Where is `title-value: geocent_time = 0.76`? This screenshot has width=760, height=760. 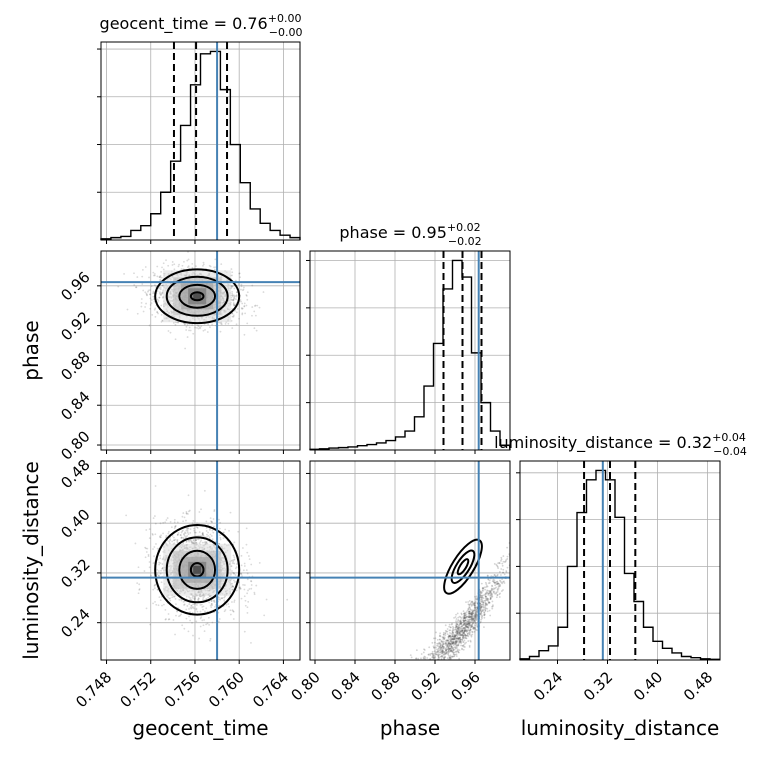 title-value: geocent_time = 0.76 is located at coordinates (184, 24).